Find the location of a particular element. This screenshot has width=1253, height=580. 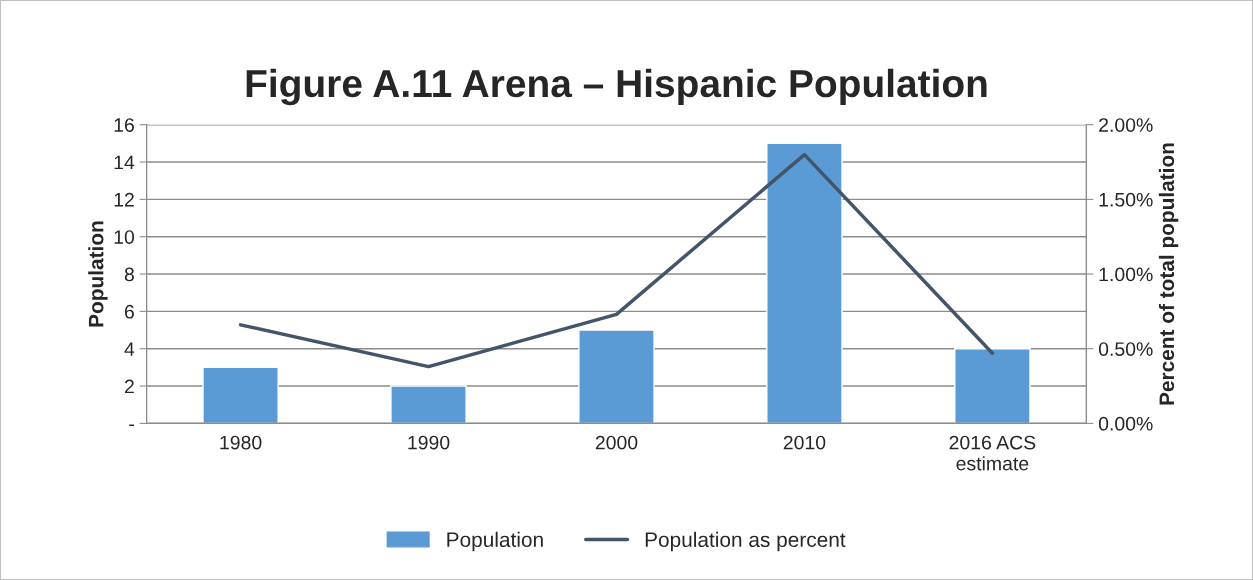

chart-title: Figure A.11 Arena – Hispanic Population is located at coordinates (616, 87).